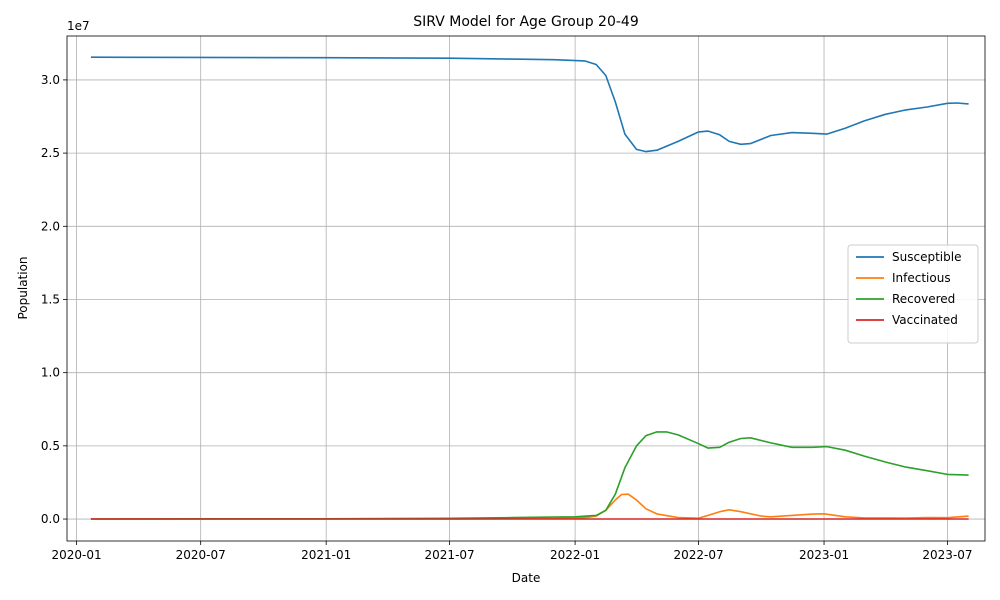  What do you see at coordinates (824, 555) in the screenshot?
I see `x-tick-label: 2023-01` at bounding box center [824, 555].